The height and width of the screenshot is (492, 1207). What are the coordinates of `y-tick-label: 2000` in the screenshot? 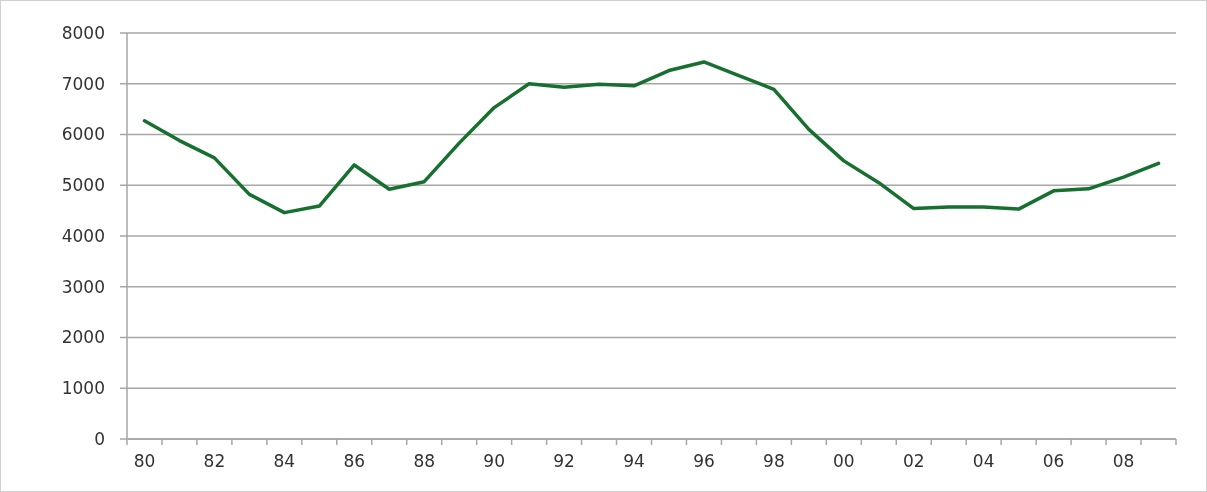 It's located at (83, 337).